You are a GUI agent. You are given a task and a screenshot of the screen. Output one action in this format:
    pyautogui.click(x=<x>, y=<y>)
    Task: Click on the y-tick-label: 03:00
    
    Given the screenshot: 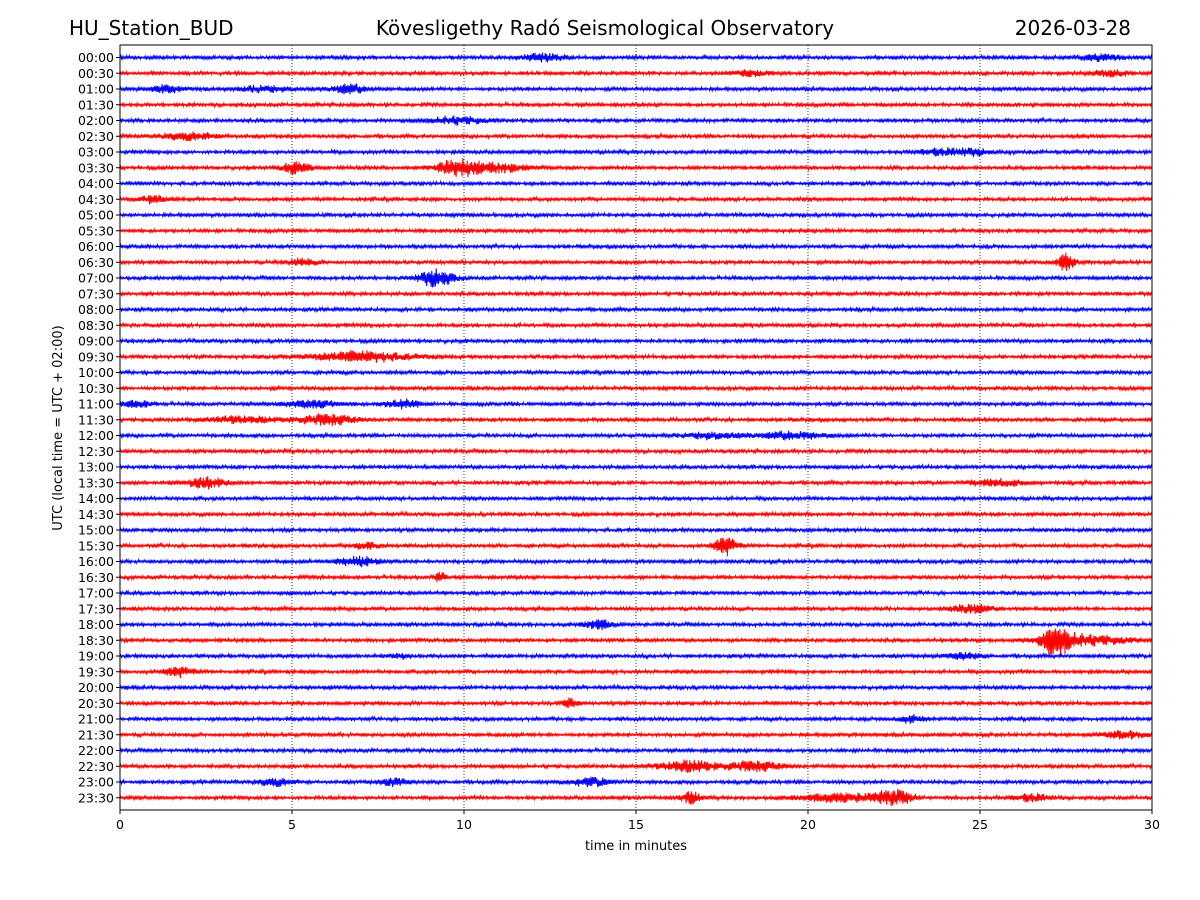 What is the action you would take?
    pyautogui.click(x=96, y=152)
    